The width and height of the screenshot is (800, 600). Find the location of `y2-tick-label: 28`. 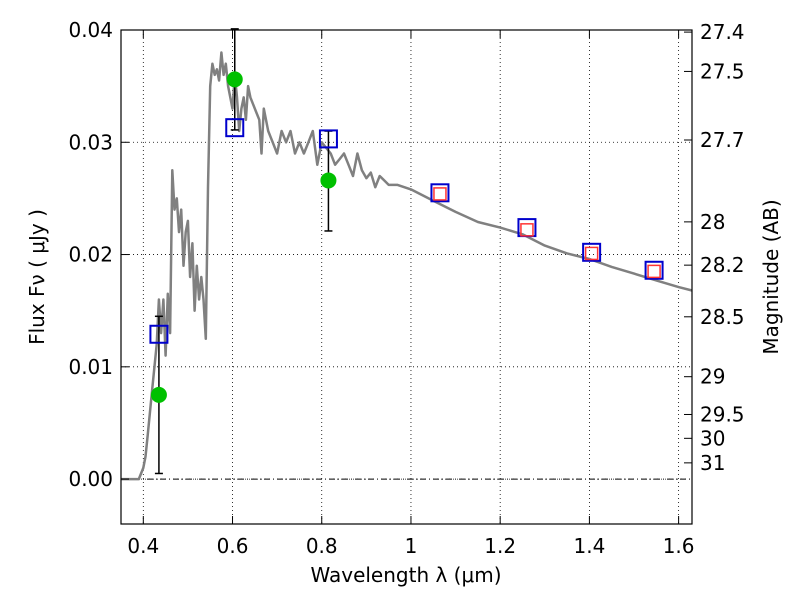

y2-tick-label: 28 is located at coordinates (712, 222).